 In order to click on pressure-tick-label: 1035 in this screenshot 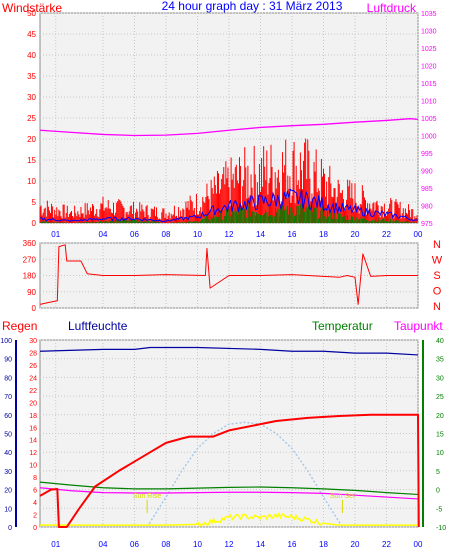, I will do `click(429, 14)`.